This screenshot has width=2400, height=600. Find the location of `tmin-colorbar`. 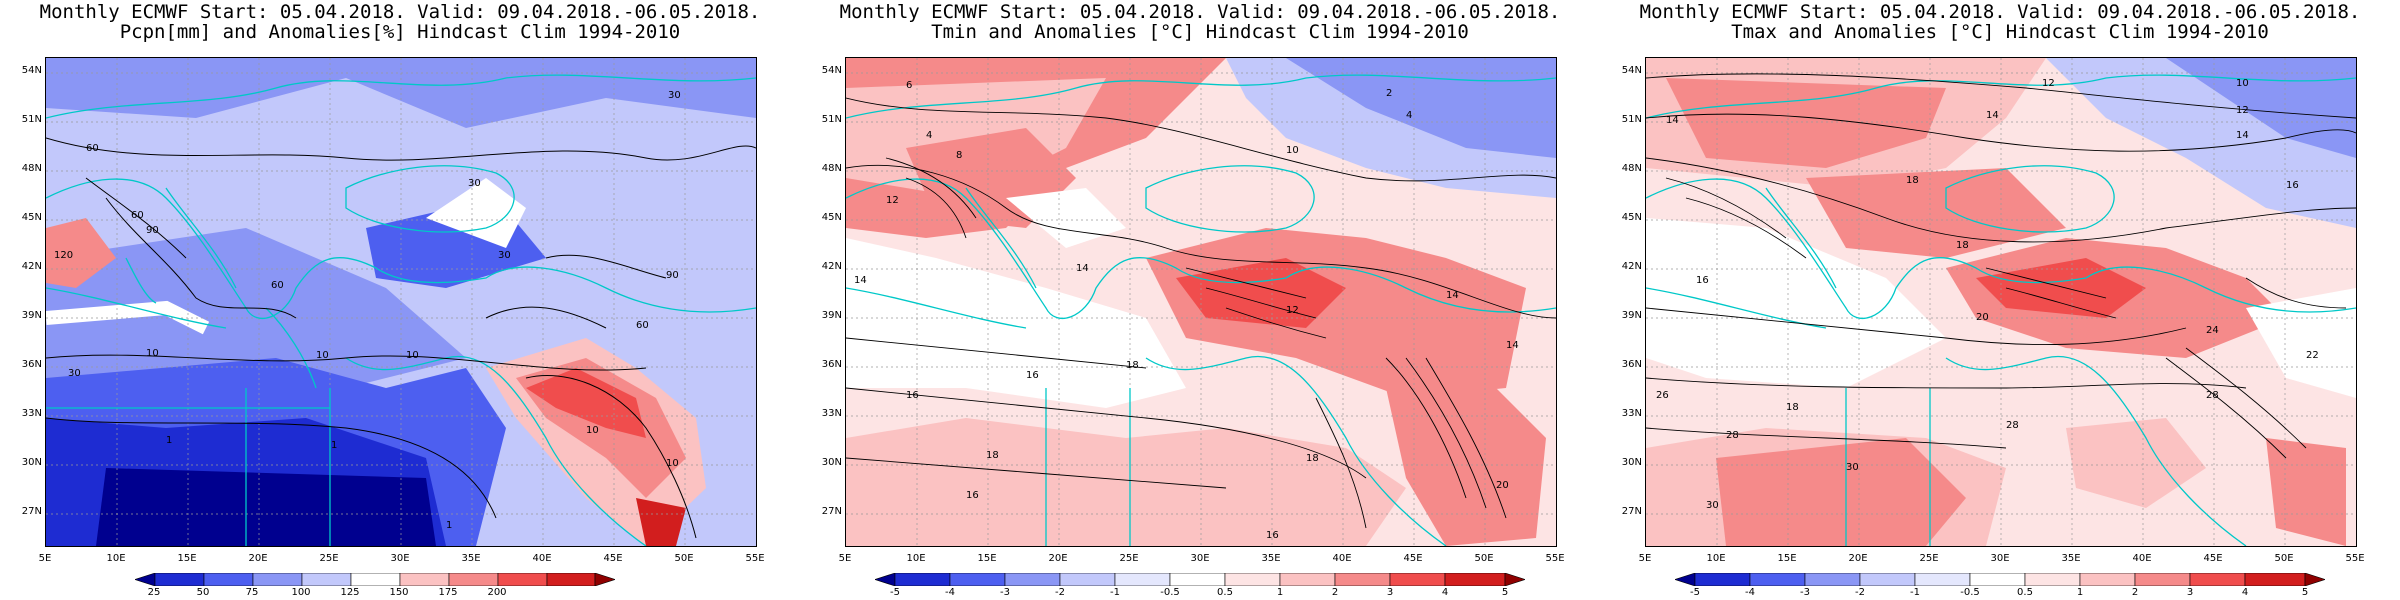

tmin-colorbar is located at coordinates (1200, 579).